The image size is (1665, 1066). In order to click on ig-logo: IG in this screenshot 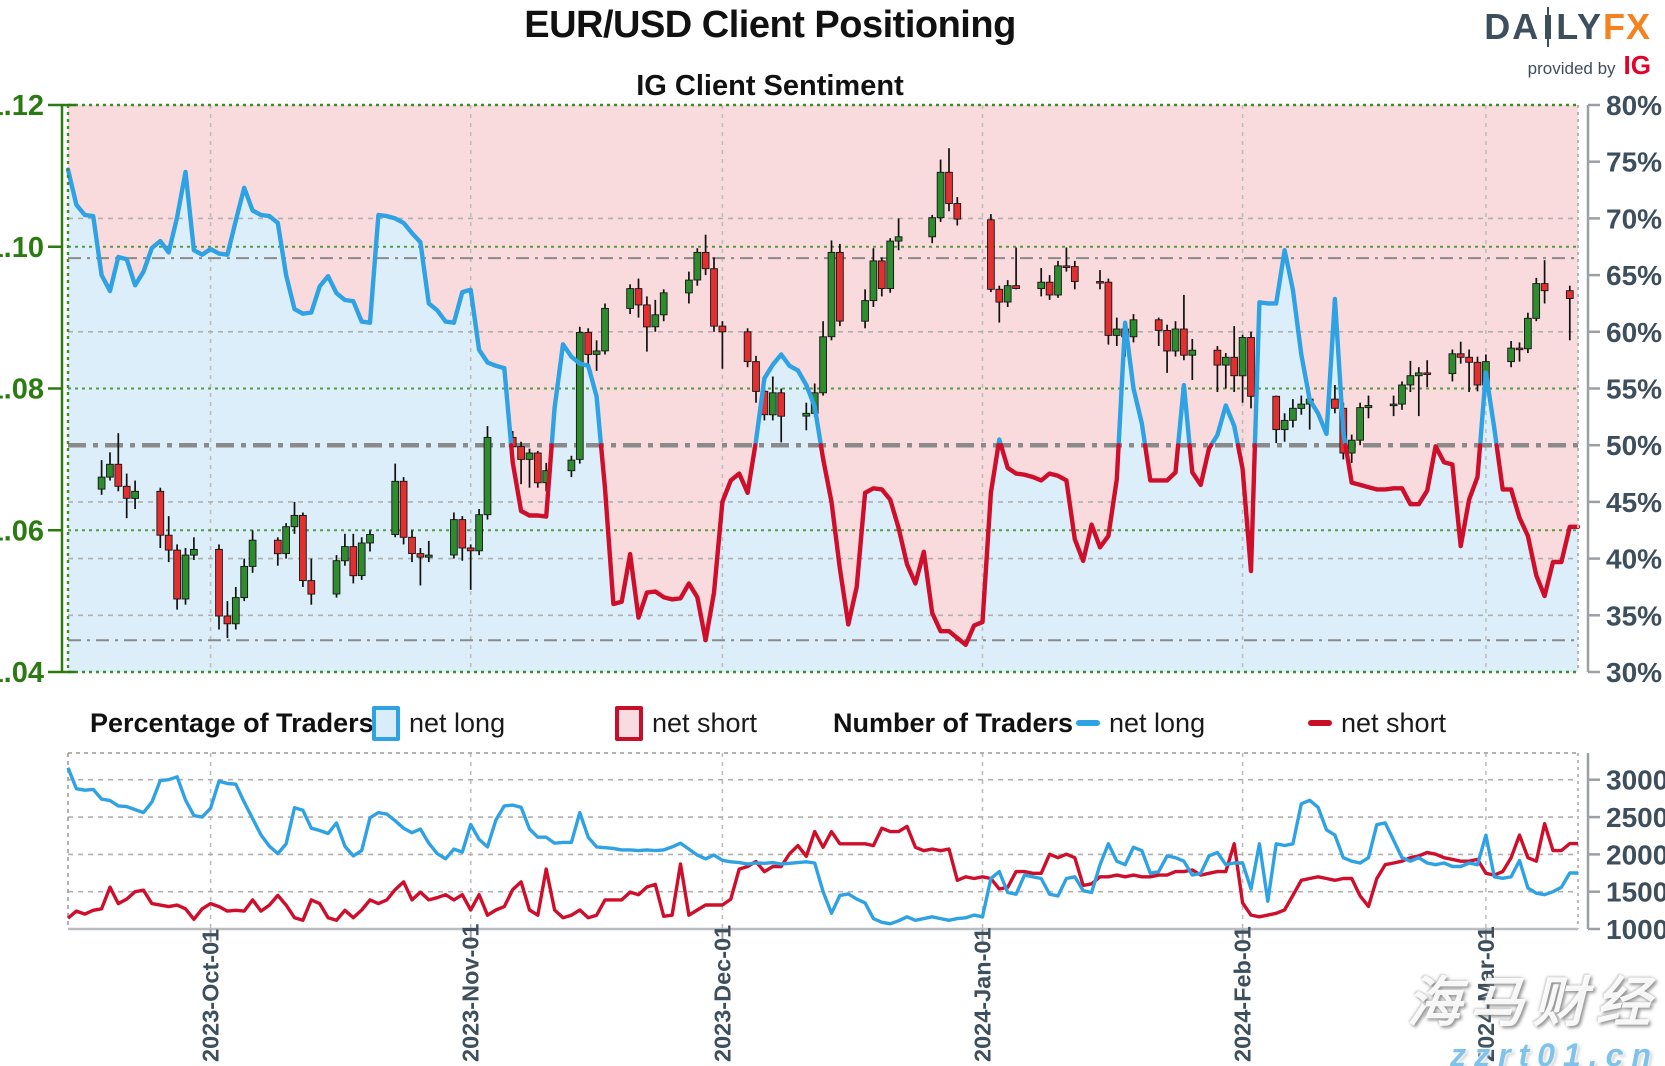, I will do `click(1637, 65)`.